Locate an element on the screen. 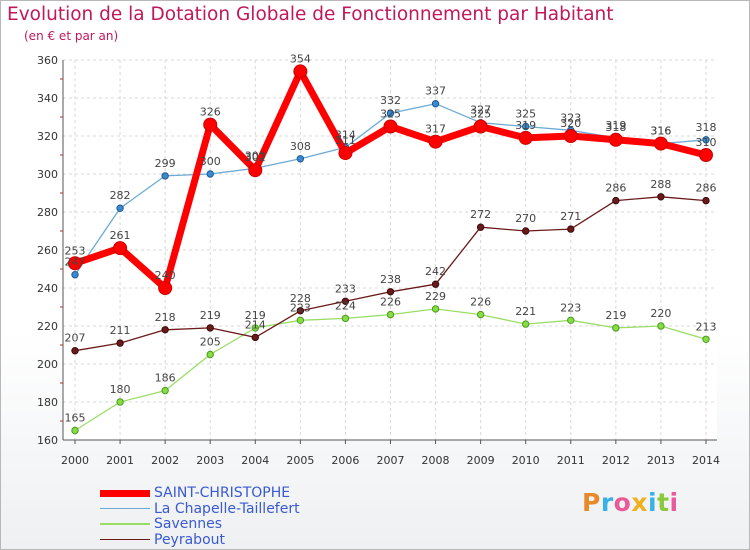 The image size is (750, 550). data-label: 213 is located at coordinates (705, 326).